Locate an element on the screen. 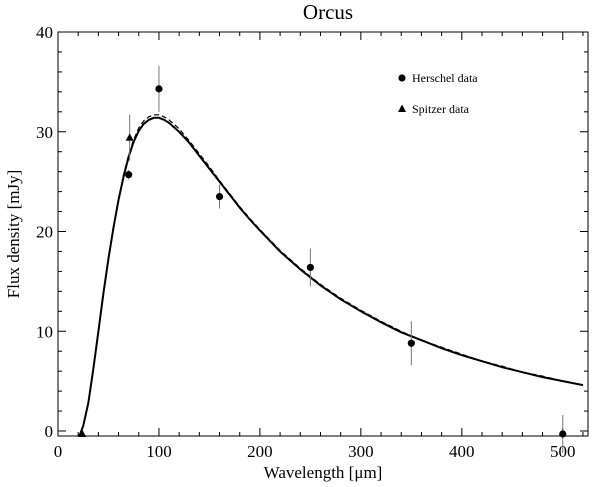  legend-item-spitzer: Spitzer data is located at coordinates (434, 109).